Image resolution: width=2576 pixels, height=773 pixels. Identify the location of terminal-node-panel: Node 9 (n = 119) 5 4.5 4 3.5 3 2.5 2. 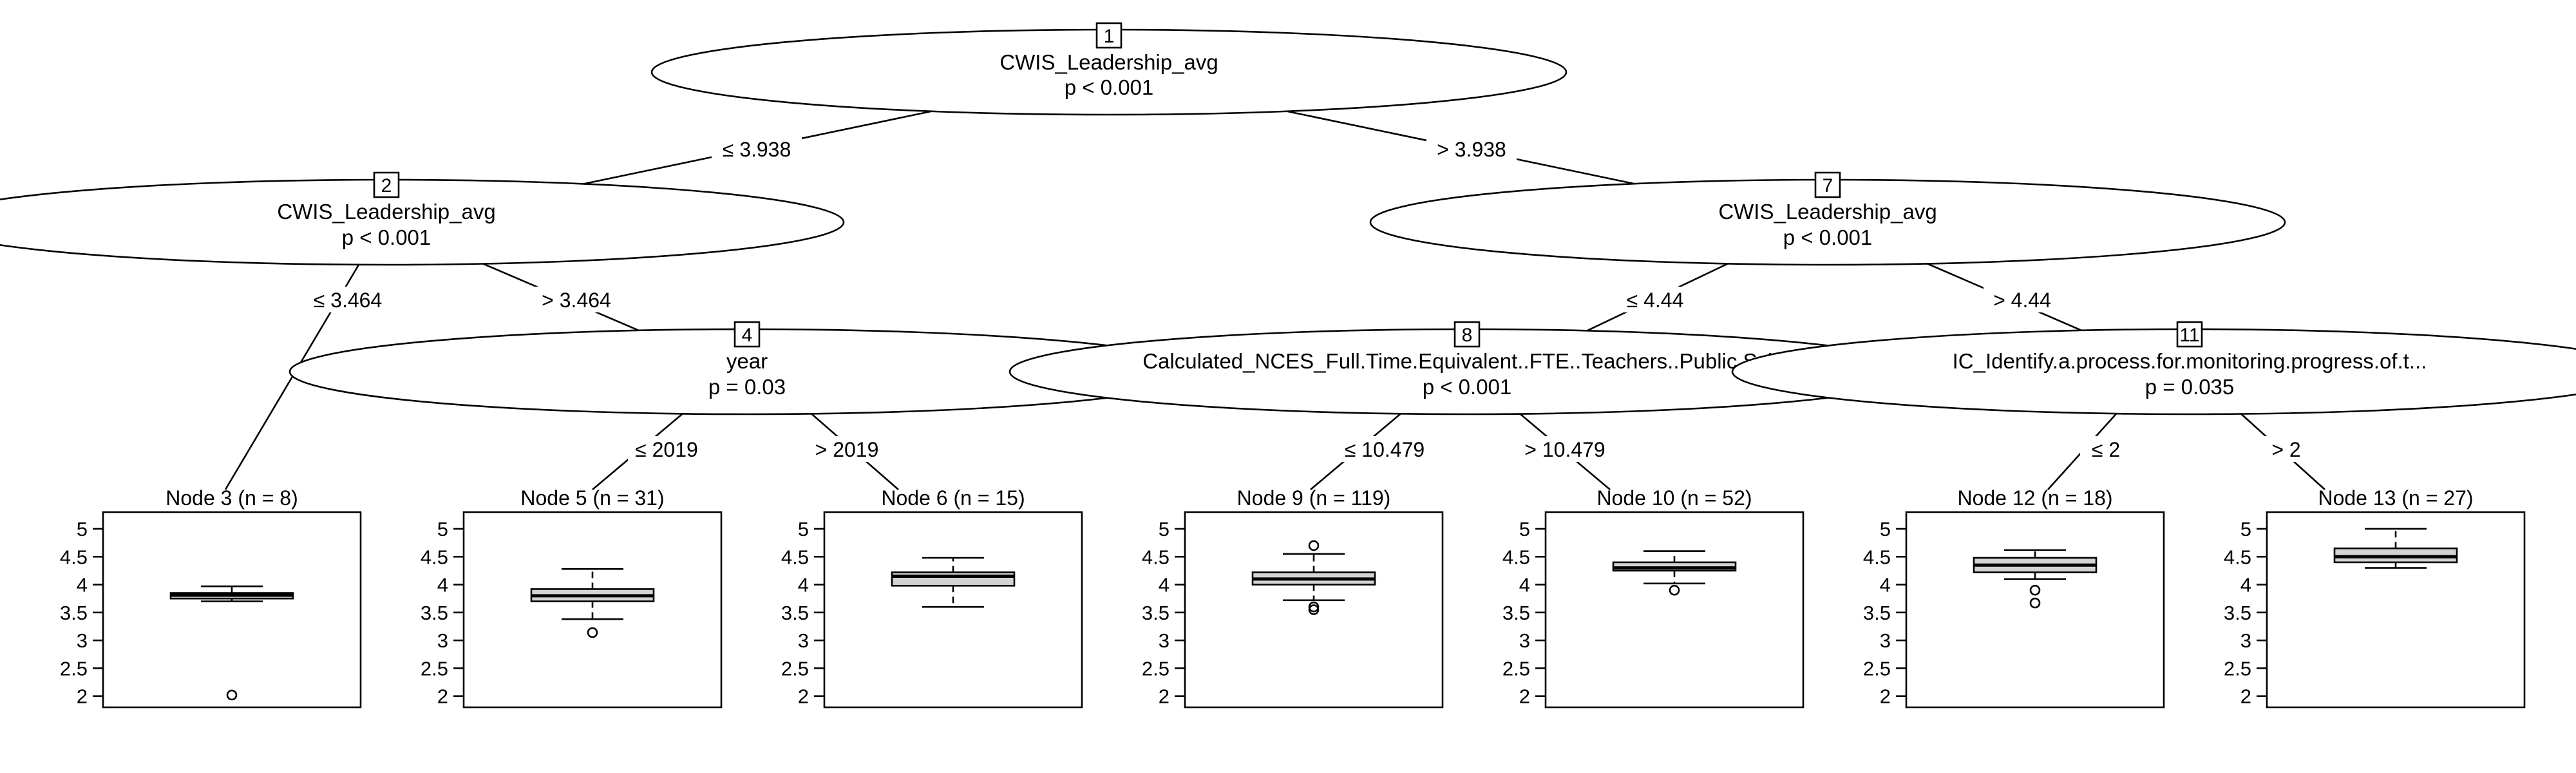
(1293, 597).